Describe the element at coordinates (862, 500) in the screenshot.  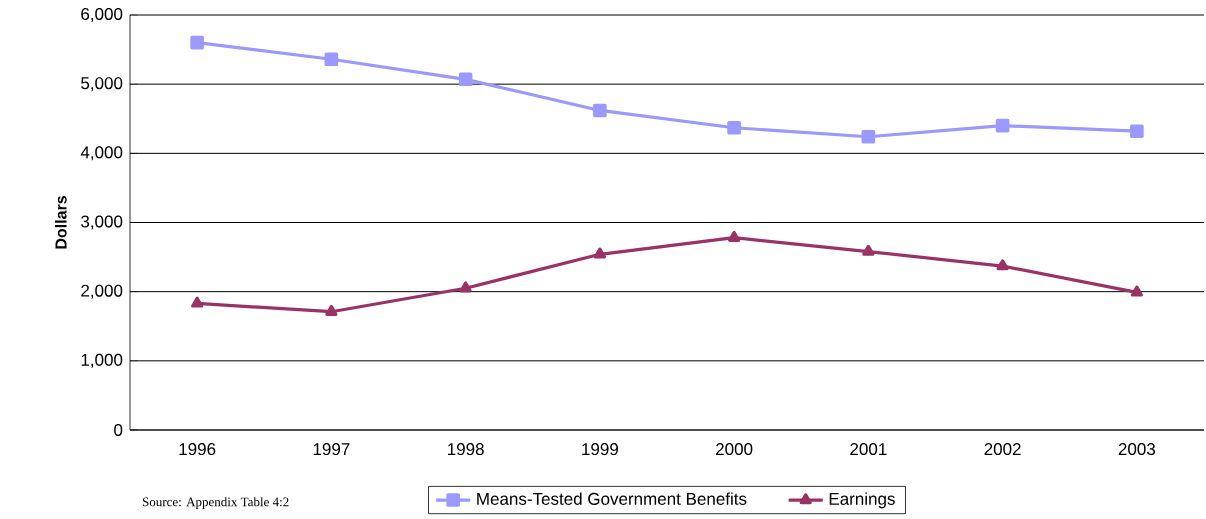
I see `legend-label: Earnings` at that location.